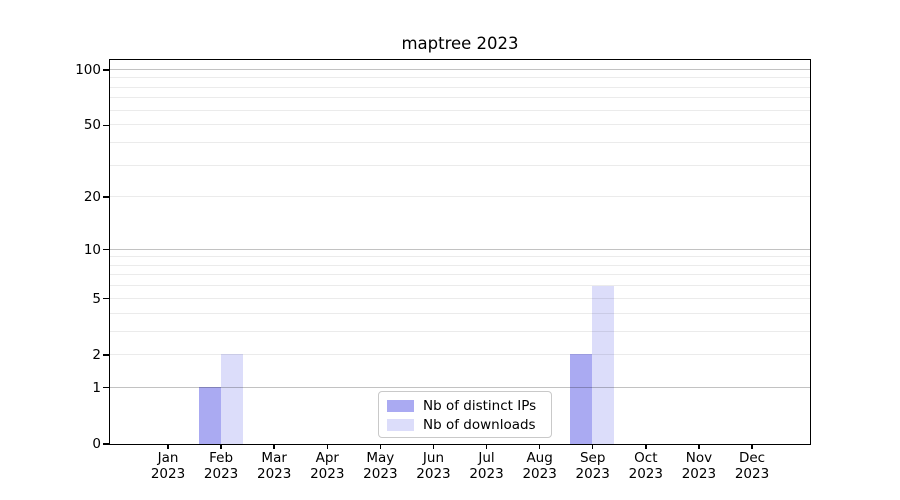 The height and width of the screenshot is (500, 900). What do you see at coordinates (96, 387) in the screenshot?
I see `y-tick-label: 1` at bounding box center [96, 387].